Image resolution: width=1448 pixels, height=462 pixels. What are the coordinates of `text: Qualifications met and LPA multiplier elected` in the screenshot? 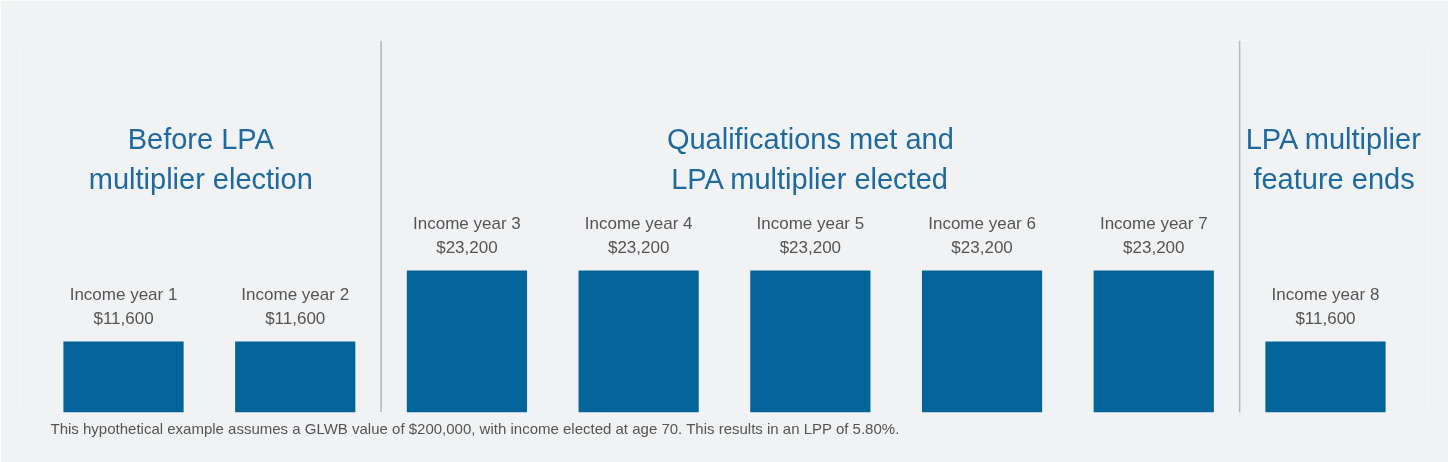 It's located at (810, 158).